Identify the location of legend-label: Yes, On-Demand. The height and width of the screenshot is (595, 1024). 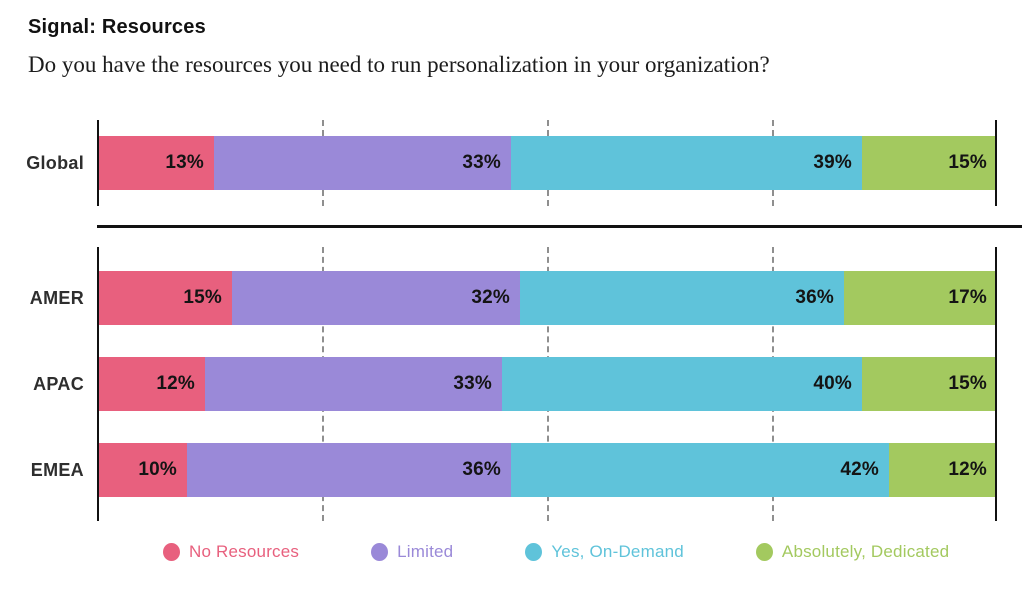
(617, 551).